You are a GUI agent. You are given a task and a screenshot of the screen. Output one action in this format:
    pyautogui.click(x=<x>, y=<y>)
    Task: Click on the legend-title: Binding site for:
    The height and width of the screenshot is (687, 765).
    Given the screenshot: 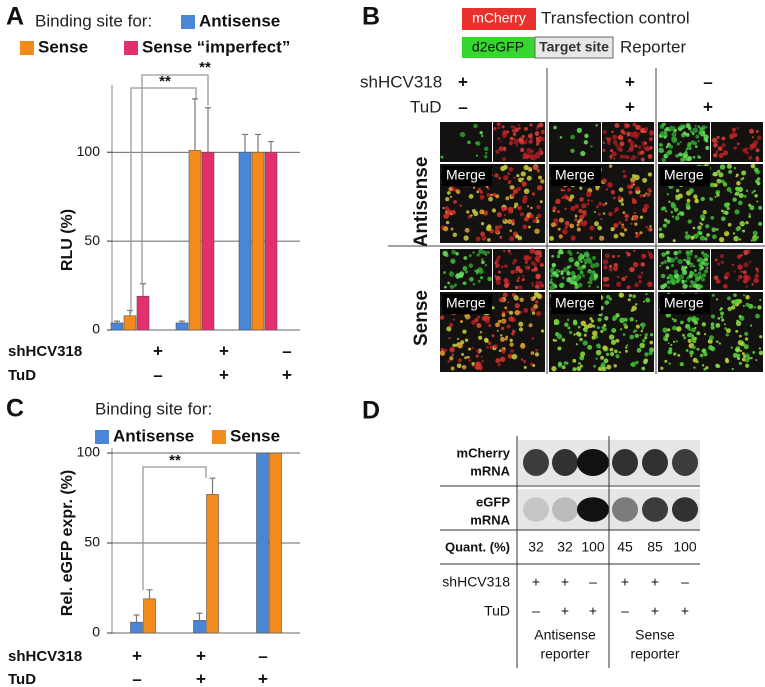 What is the action you would take?
    pyautogui.click(x=153, y=408)
    